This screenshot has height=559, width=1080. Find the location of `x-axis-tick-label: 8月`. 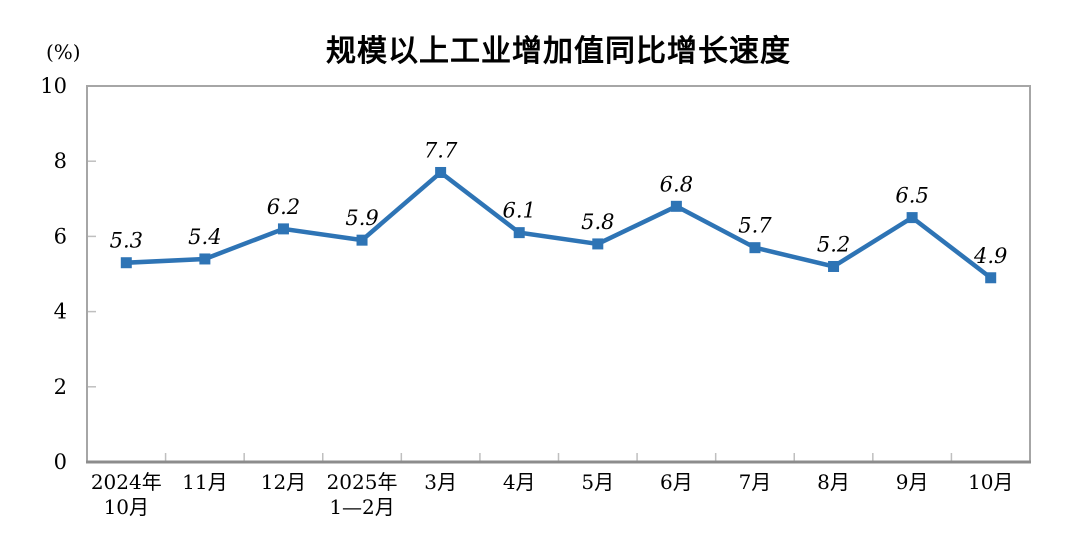

x-axis-tick-label: 8月 is located at coordinates (833, 482).